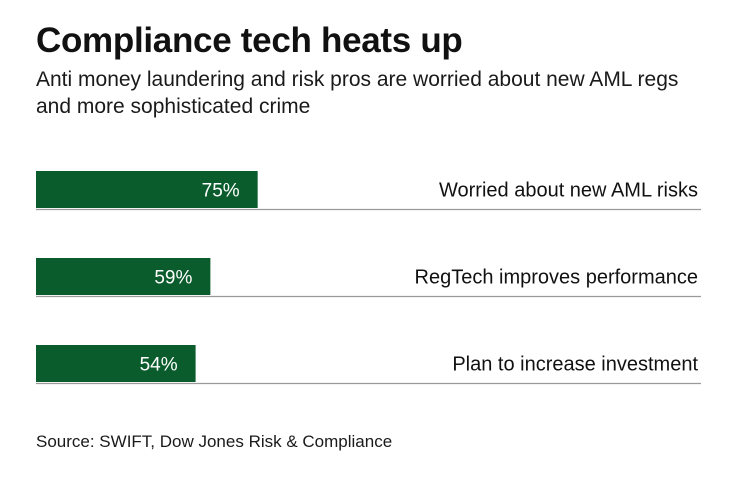 This screenshot has height=482, width=740. What do you see at coordinates (368, 365) in the screenshot?
I see `bar-row: 54% Plan to increase investment` at bounding box center [368, 365].